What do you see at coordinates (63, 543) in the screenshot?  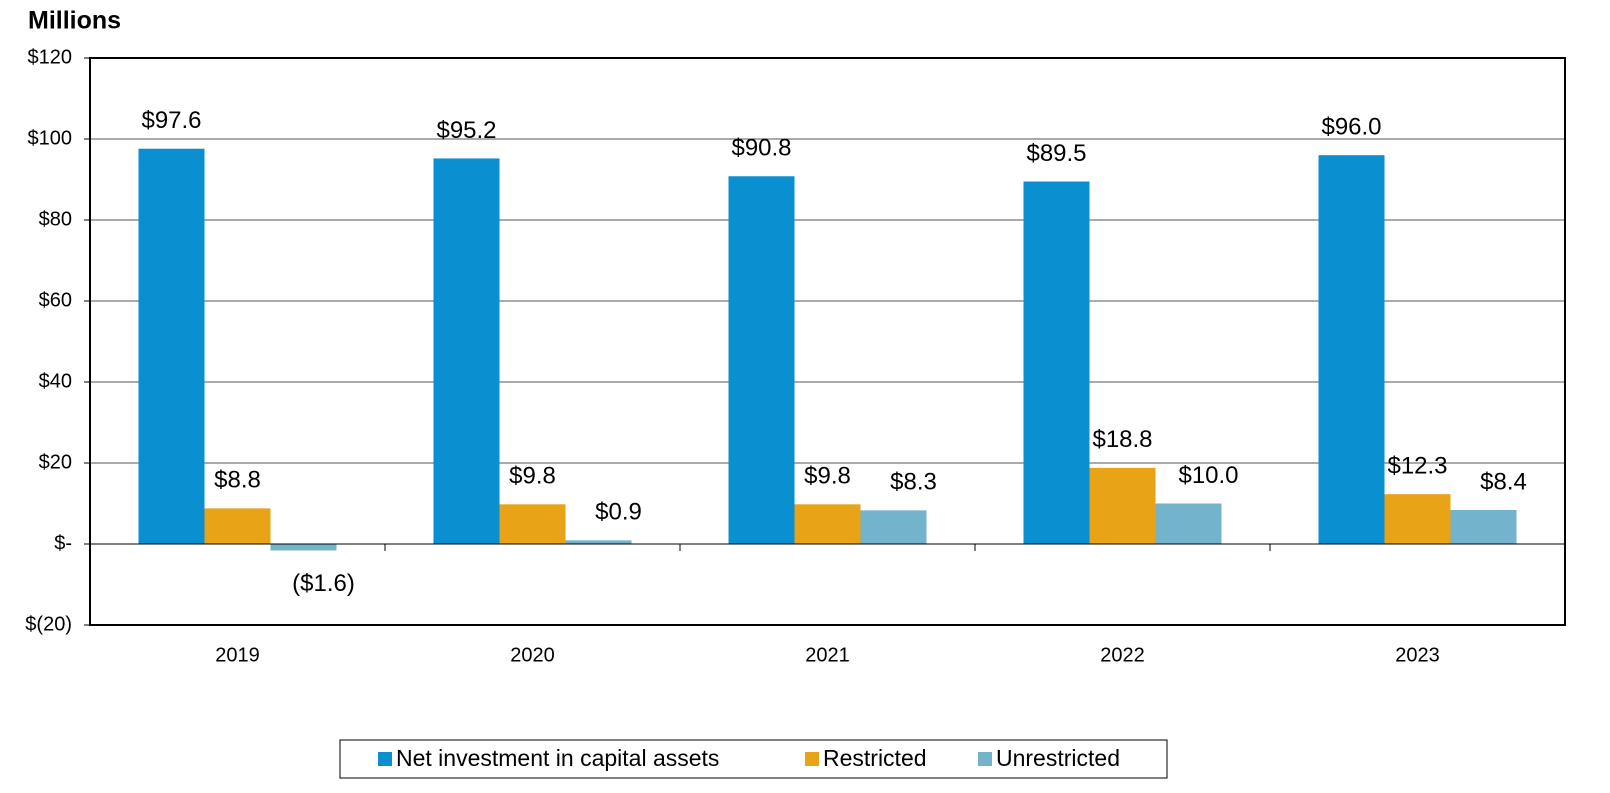 I see `y-tick-label: $-` at bounding box center [63, 543].